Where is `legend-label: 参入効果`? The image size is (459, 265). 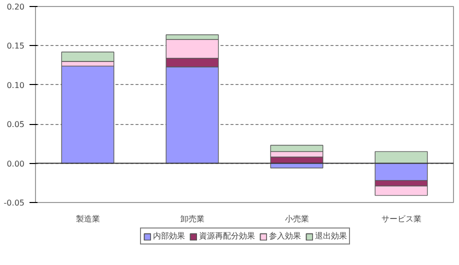
legend-label: 参入効果 is located at coordinates (285, 236).